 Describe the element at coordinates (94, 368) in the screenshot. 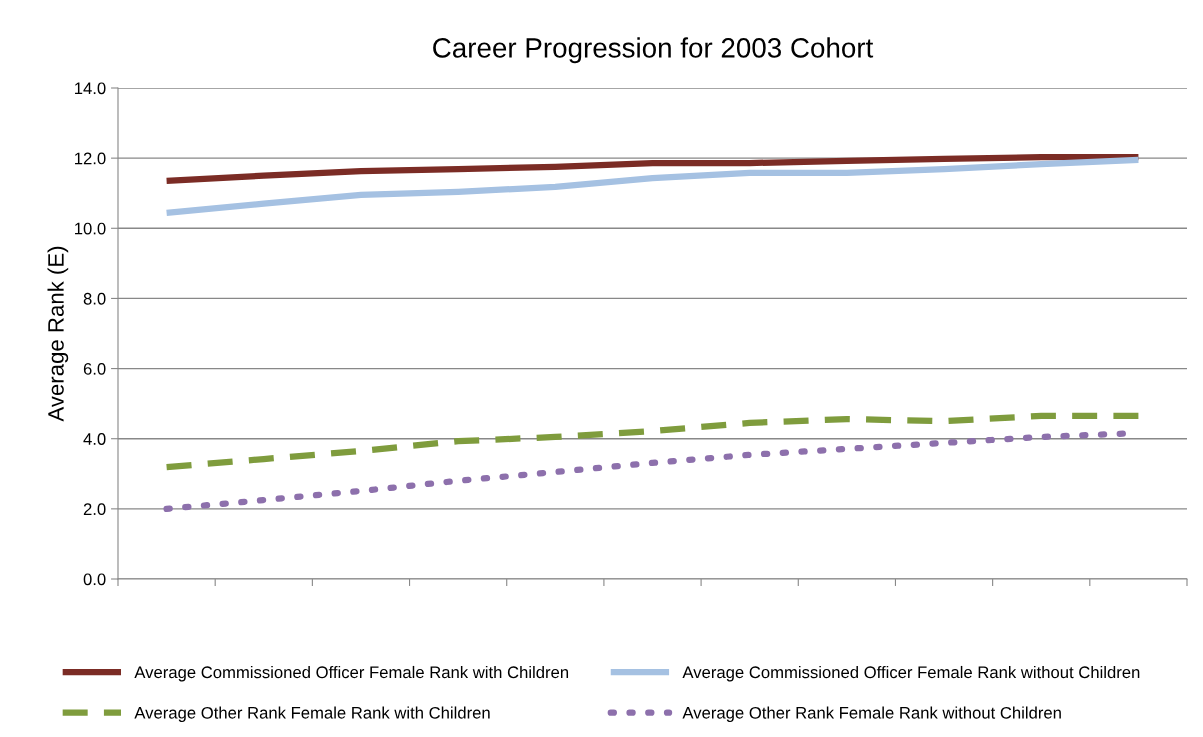

I see `y-tick-label: 6.0` at that location.